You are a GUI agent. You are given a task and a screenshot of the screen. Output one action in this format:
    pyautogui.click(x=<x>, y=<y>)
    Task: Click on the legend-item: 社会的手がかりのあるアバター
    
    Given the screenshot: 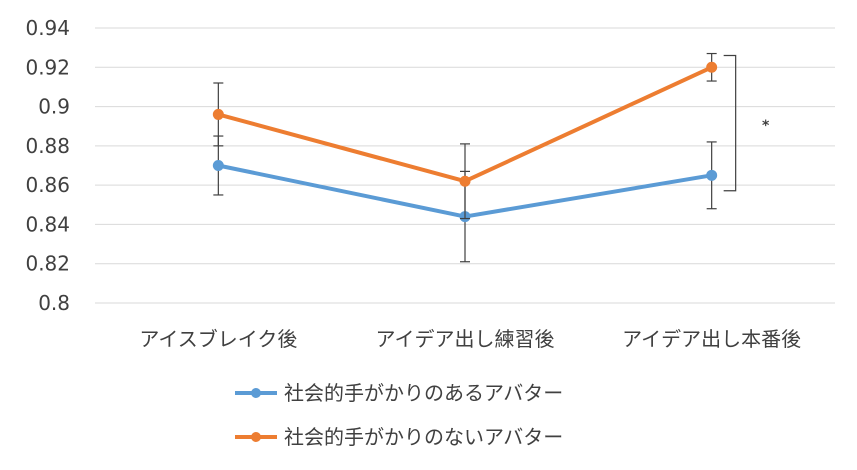 What is the action you would take?
    pyautogui.click(x=399, y=393)
    